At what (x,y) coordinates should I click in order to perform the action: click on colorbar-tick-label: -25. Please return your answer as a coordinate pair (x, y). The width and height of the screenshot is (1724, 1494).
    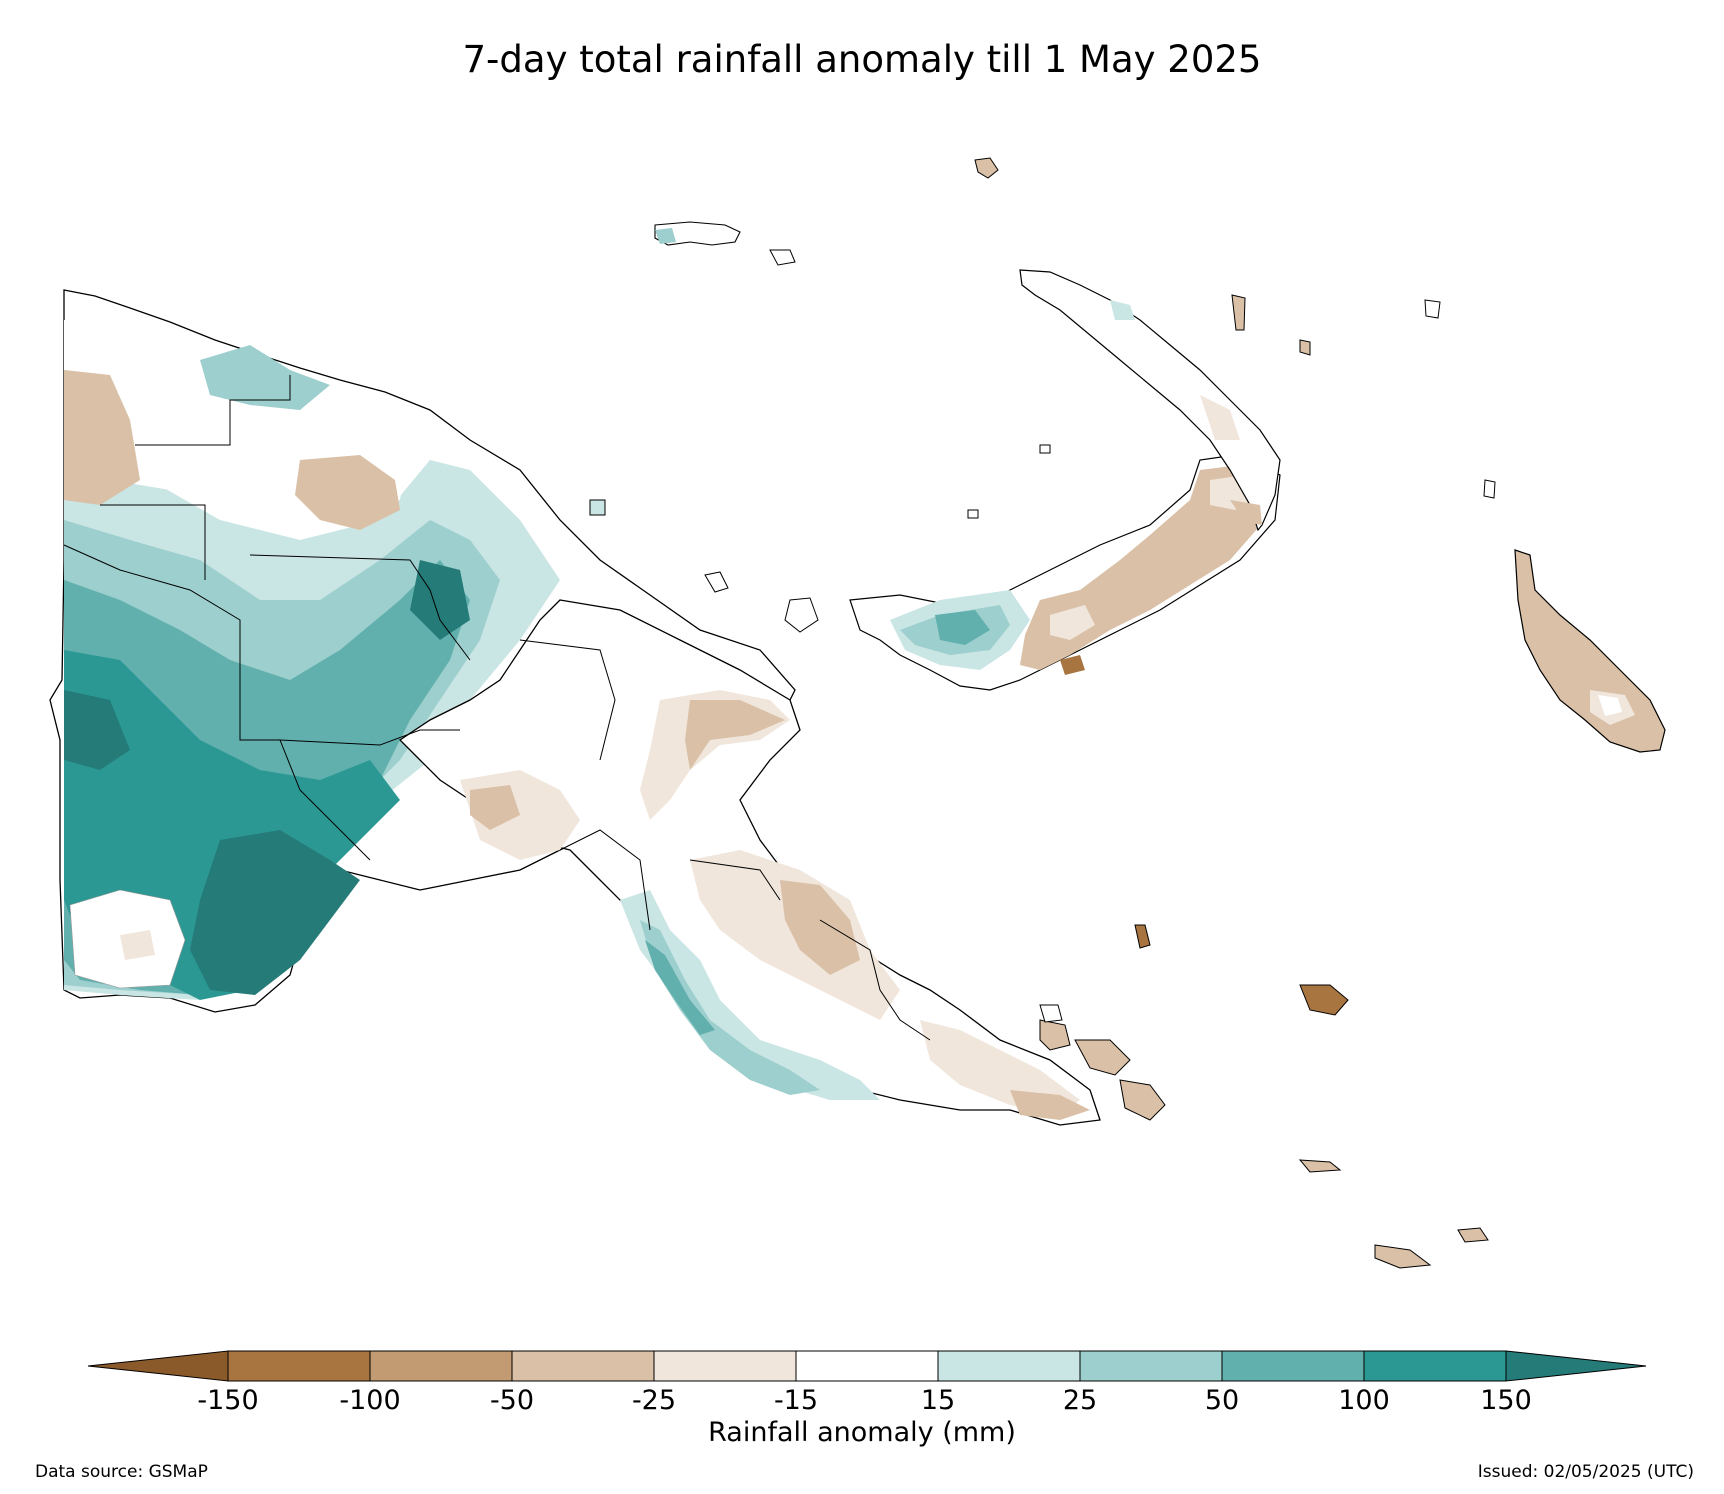
    Looking at the image, I should click on (654, 1400).